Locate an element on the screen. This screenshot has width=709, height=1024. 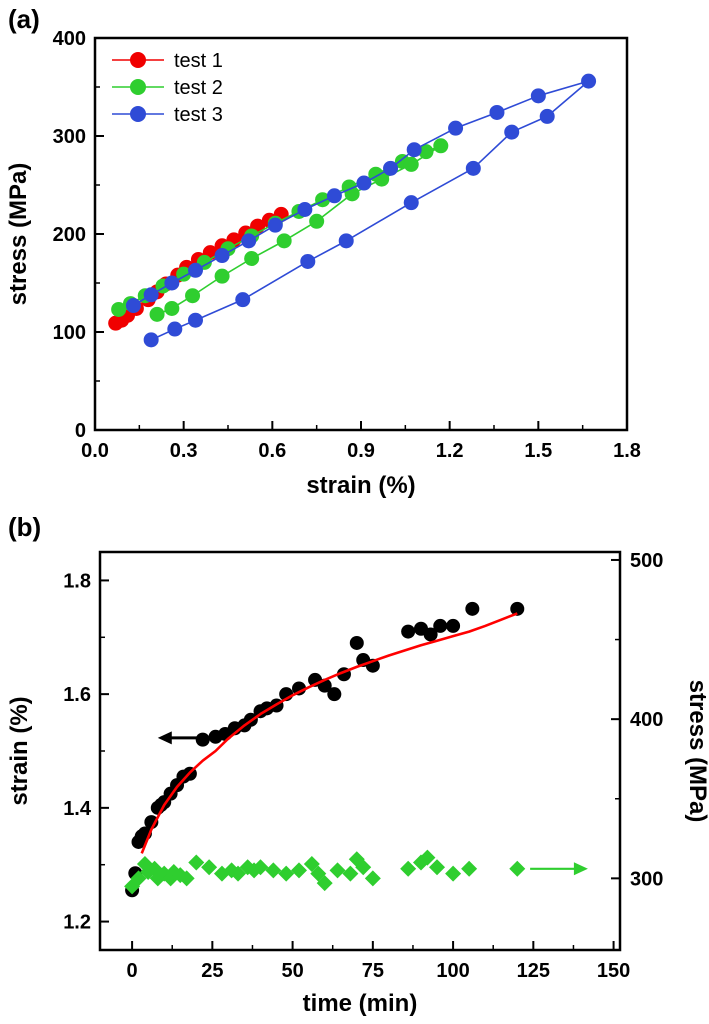
stress-axis-arrow is located at coordinates (559, 869).